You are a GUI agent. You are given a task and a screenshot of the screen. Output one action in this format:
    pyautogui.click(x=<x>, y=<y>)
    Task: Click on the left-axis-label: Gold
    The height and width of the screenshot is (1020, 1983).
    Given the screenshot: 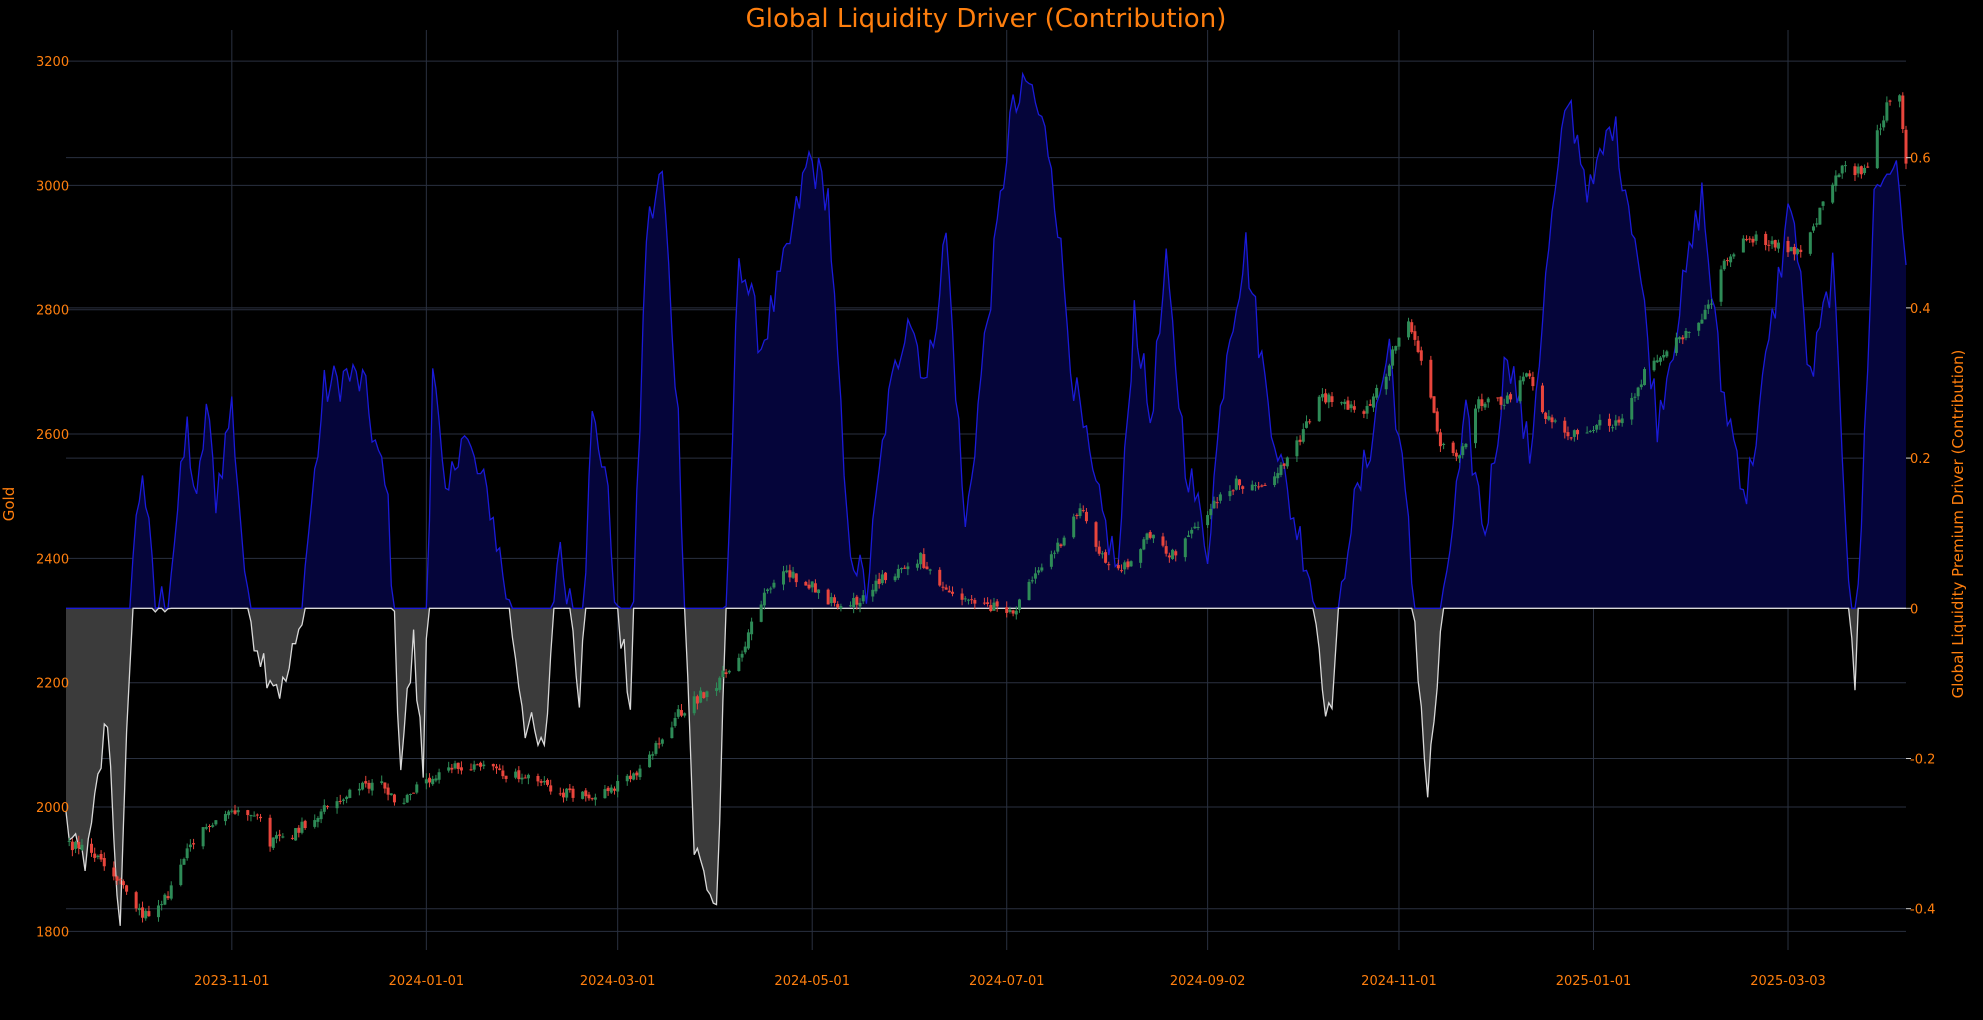 What is the action you would take?
    pyautogui.click(x=9, y=504)
    